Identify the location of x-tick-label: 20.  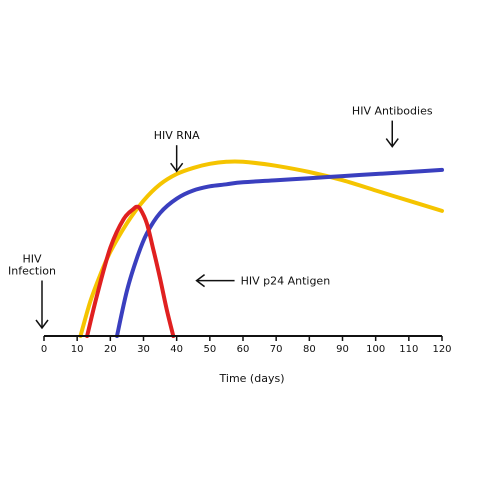
(110, 349).